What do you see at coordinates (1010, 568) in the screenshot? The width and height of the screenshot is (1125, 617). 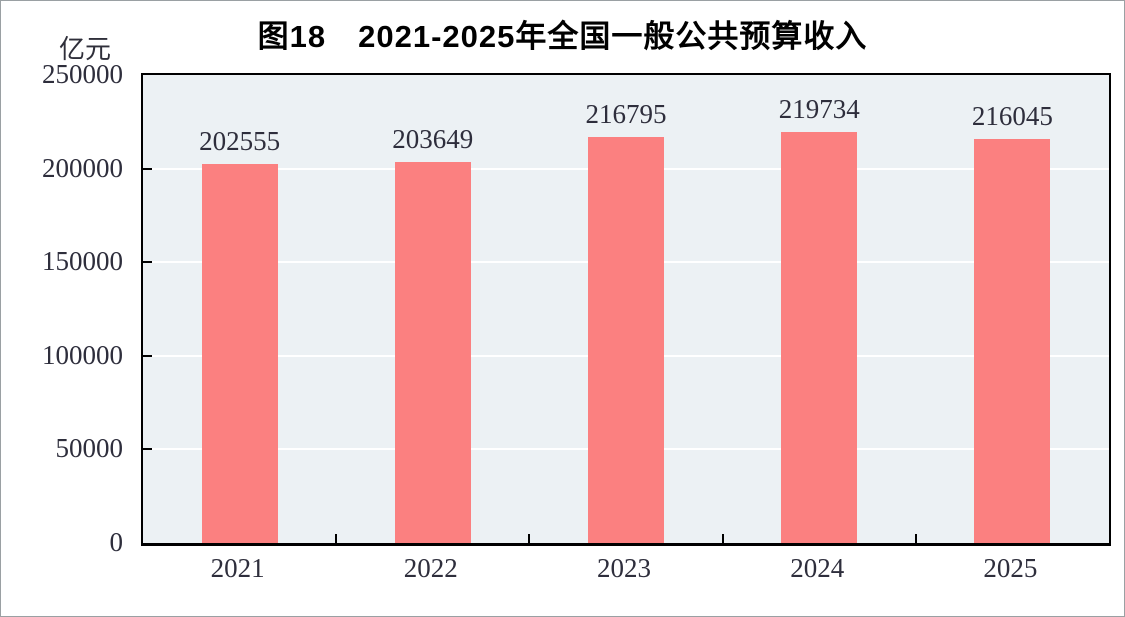 I see `x-axis-category-label: 2025` at bounding box center [1010, 568].